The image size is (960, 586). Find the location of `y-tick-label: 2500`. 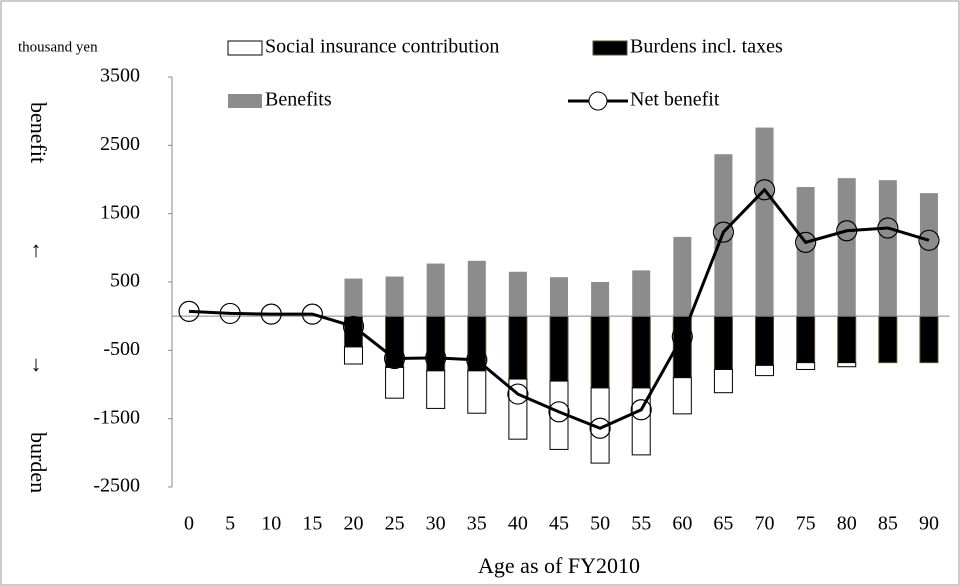

y-tick-label: 2500 is located at coordinates (120, 144).